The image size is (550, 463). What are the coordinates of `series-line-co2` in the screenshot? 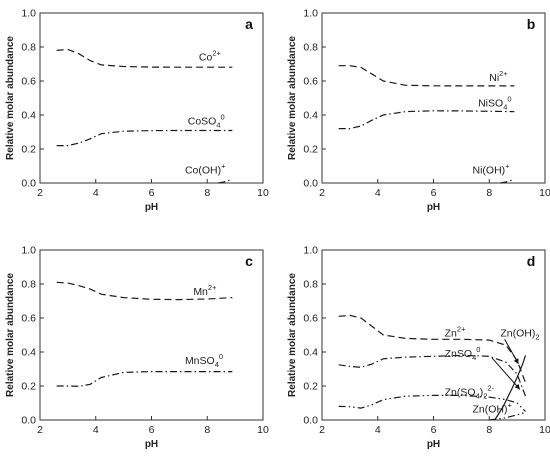 It's located at (144, 58).